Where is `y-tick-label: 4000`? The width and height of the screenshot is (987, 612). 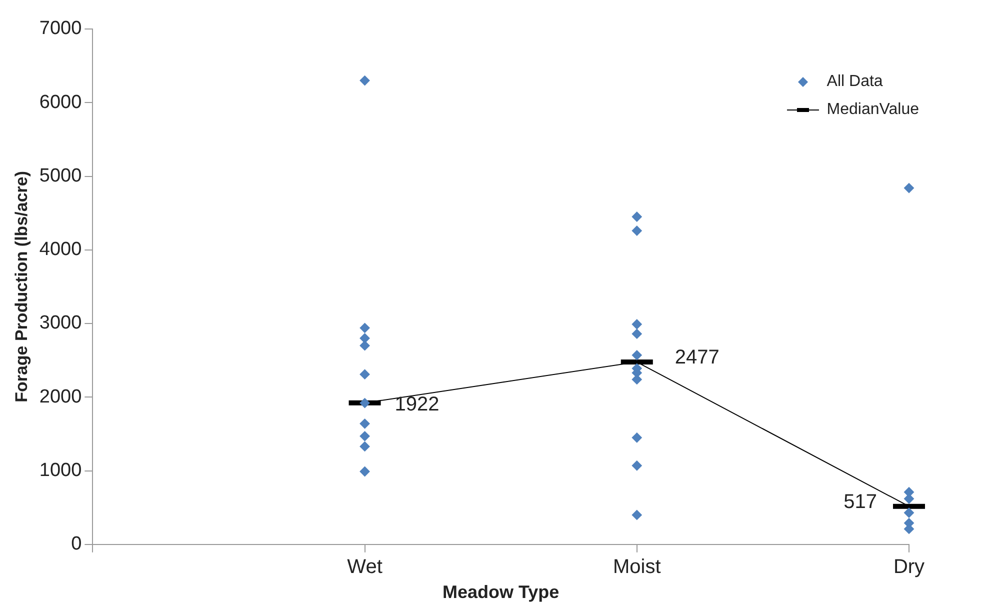
y-tick-label: 4000 is located at coordinates (60, 249).